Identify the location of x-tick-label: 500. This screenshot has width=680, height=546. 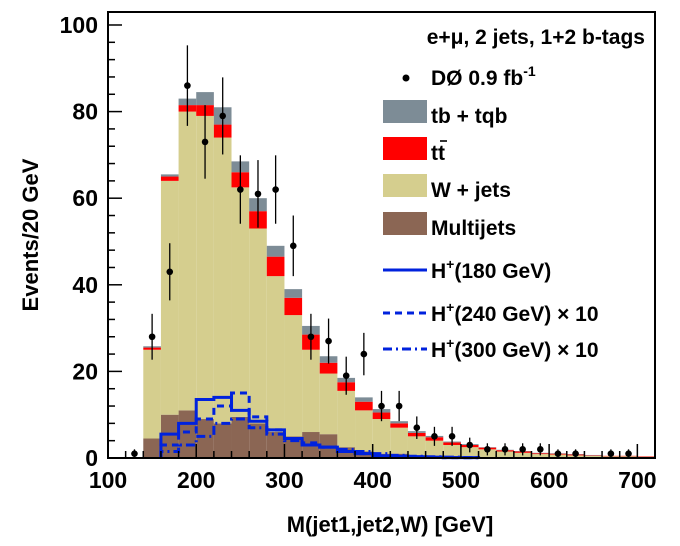
(461, 480).